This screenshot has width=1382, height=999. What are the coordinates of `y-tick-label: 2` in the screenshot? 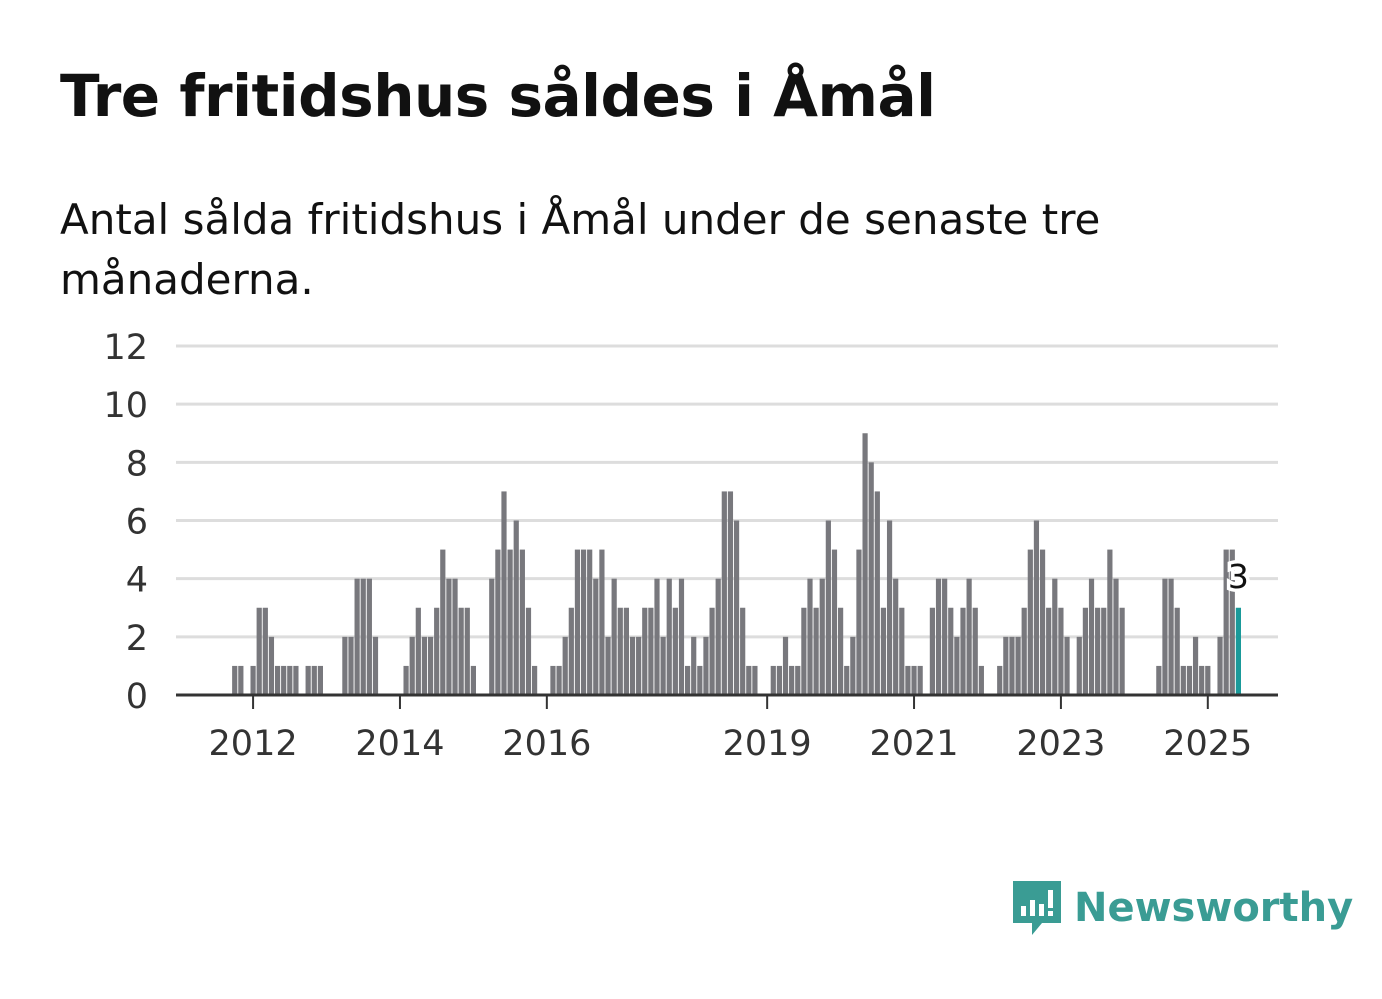 It's located at (137, 639).